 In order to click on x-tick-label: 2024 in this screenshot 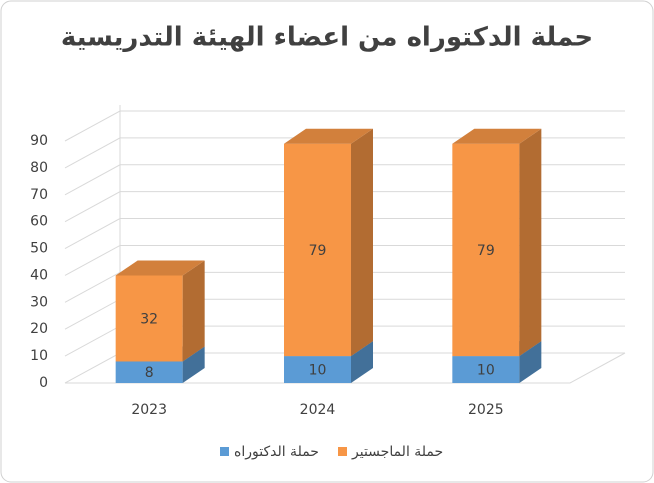, I will do `click(318, 410)`.